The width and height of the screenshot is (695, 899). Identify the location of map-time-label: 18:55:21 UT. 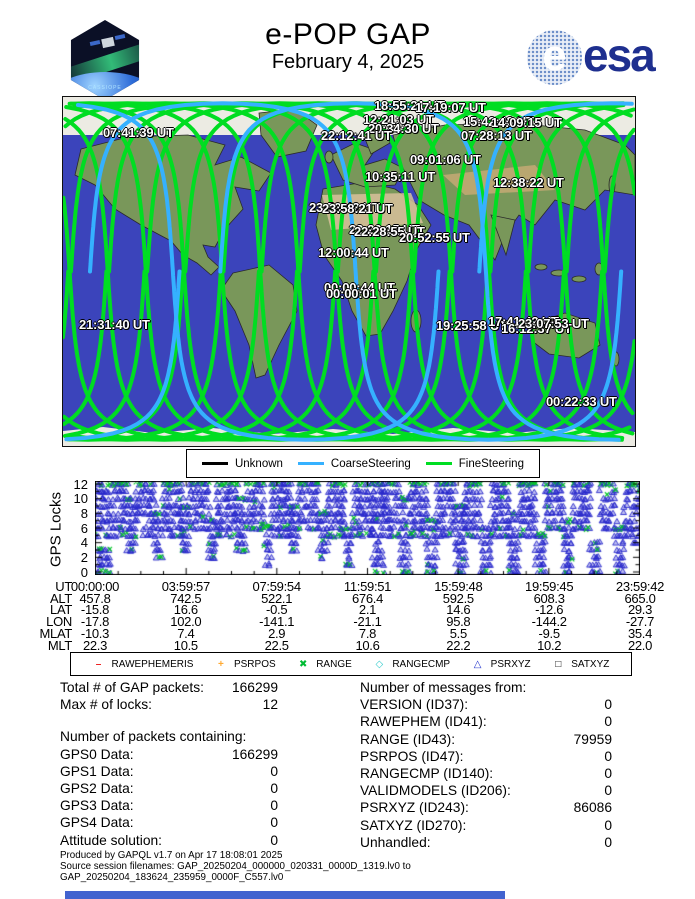
(409, 105).